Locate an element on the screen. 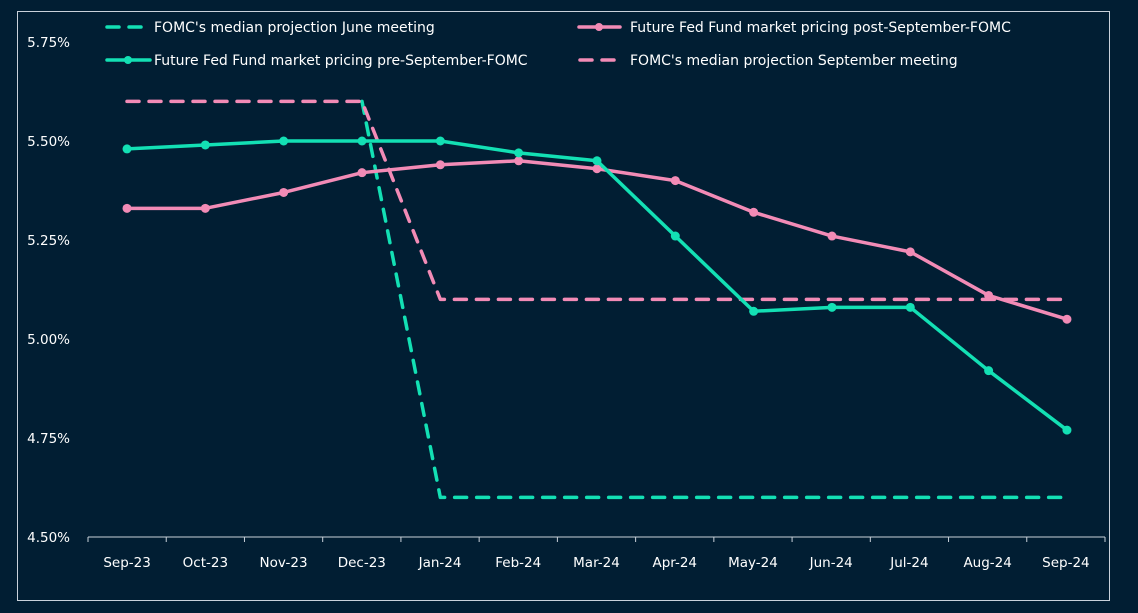  legend-item-june-projection: FOMC's median projection June meeting is located at coordinates (270, 28).